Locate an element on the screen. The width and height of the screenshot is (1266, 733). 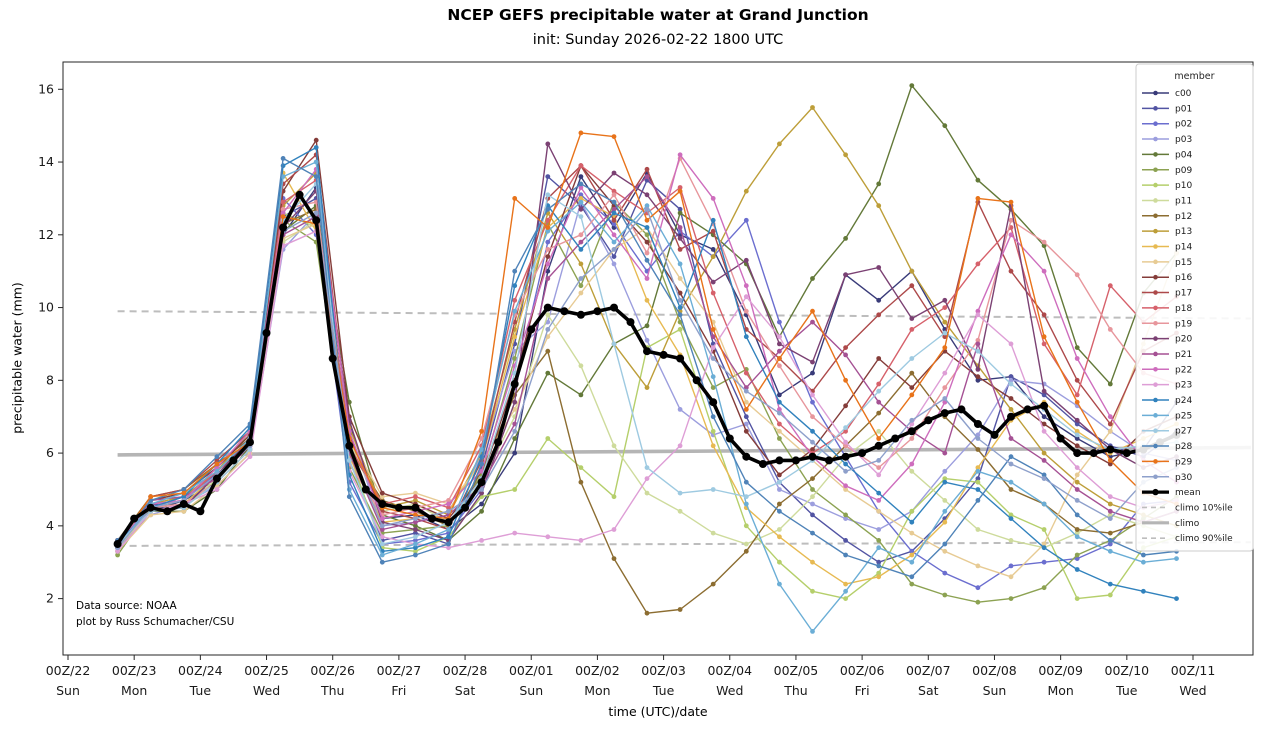
legend-label: p02 is located at coordinates (1183, 125).